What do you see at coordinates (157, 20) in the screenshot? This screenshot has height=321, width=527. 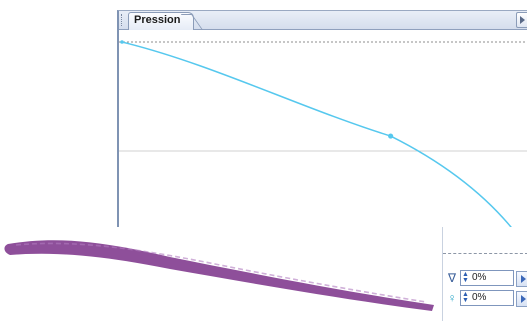 I see `tab-label: Pression` at bounding box center [157, 20].